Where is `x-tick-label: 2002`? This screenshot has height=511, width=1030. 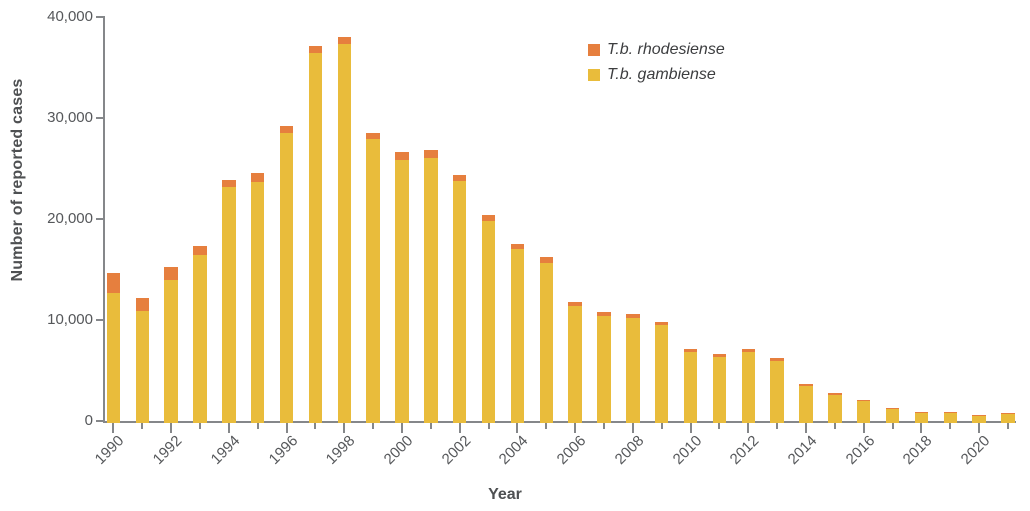
x-tick-label: 2002 is located at coordinates (456, 450).